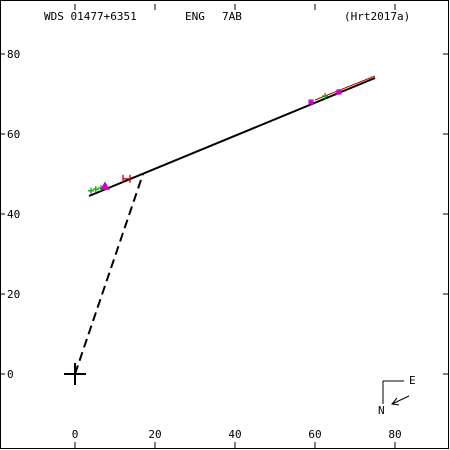 The width and height of the screenshot is (450, 450). Describe the element at coordinates (215, 141) in the screenshot. I see `observation-marks` at that location.